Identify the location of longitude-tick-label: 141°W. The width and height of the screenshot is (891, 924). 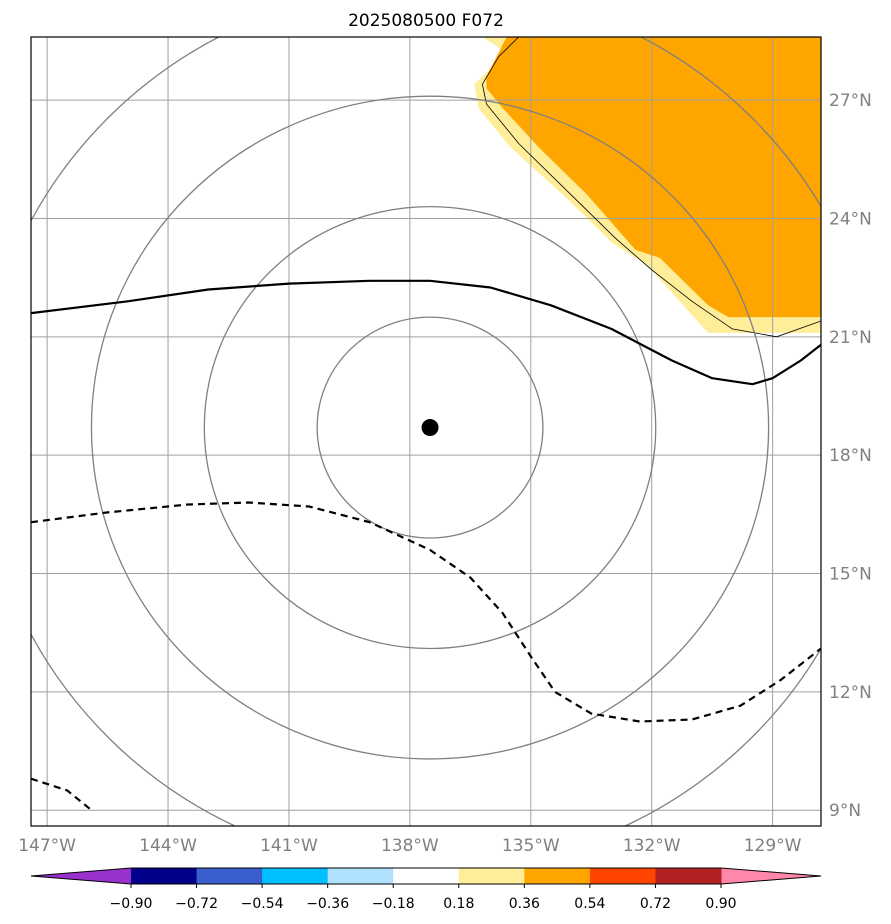
(289, 846).